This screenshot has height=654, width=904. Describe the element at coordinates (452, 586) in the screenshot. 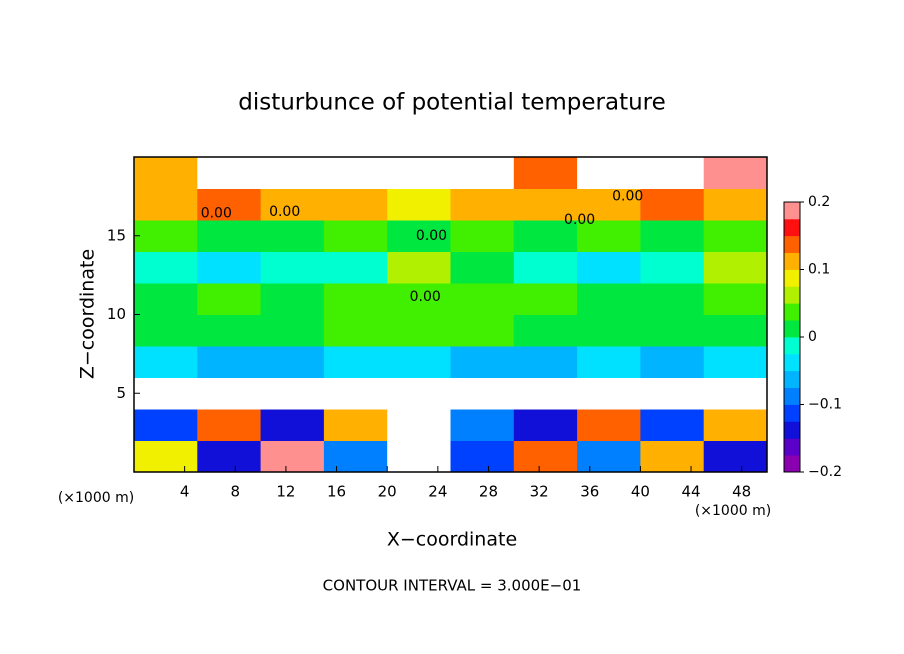

I see `footnote: CONTOUR INTERVAL = 3.000E−01` at that location.